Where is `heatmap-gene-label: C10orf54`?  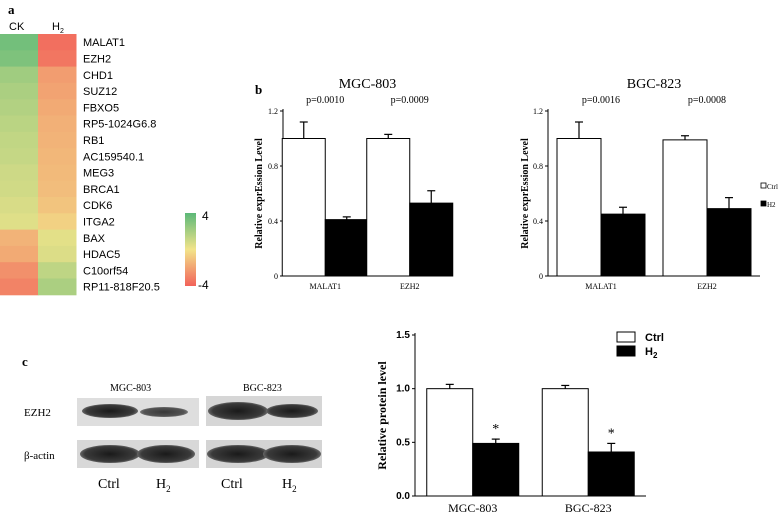
heatmap-gene-label: C10orf54 is located at coordinates (105, 271).